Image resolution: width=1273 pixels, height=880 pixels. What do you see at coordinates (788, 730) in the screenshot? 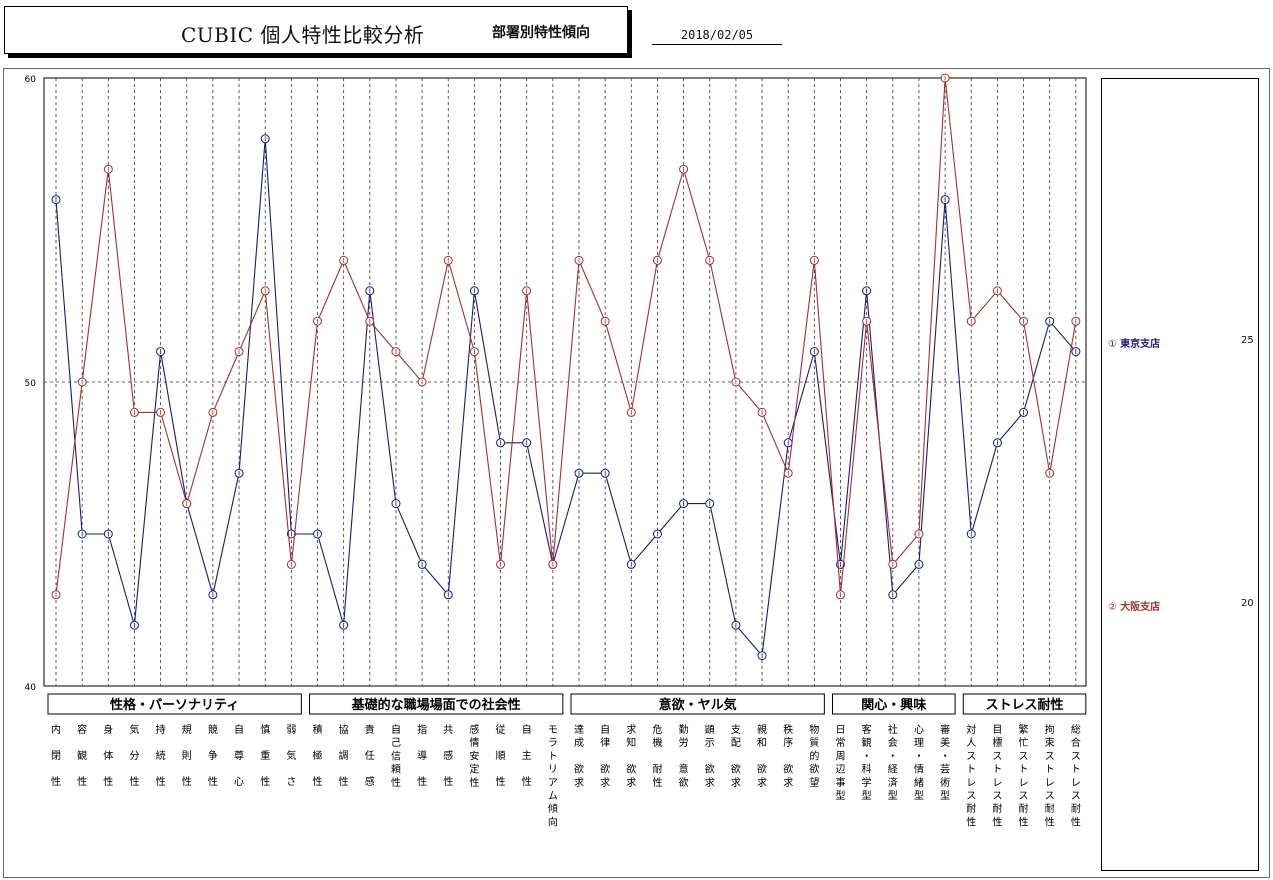
I see `category-label: 秩` at bounding box center [788, 730].